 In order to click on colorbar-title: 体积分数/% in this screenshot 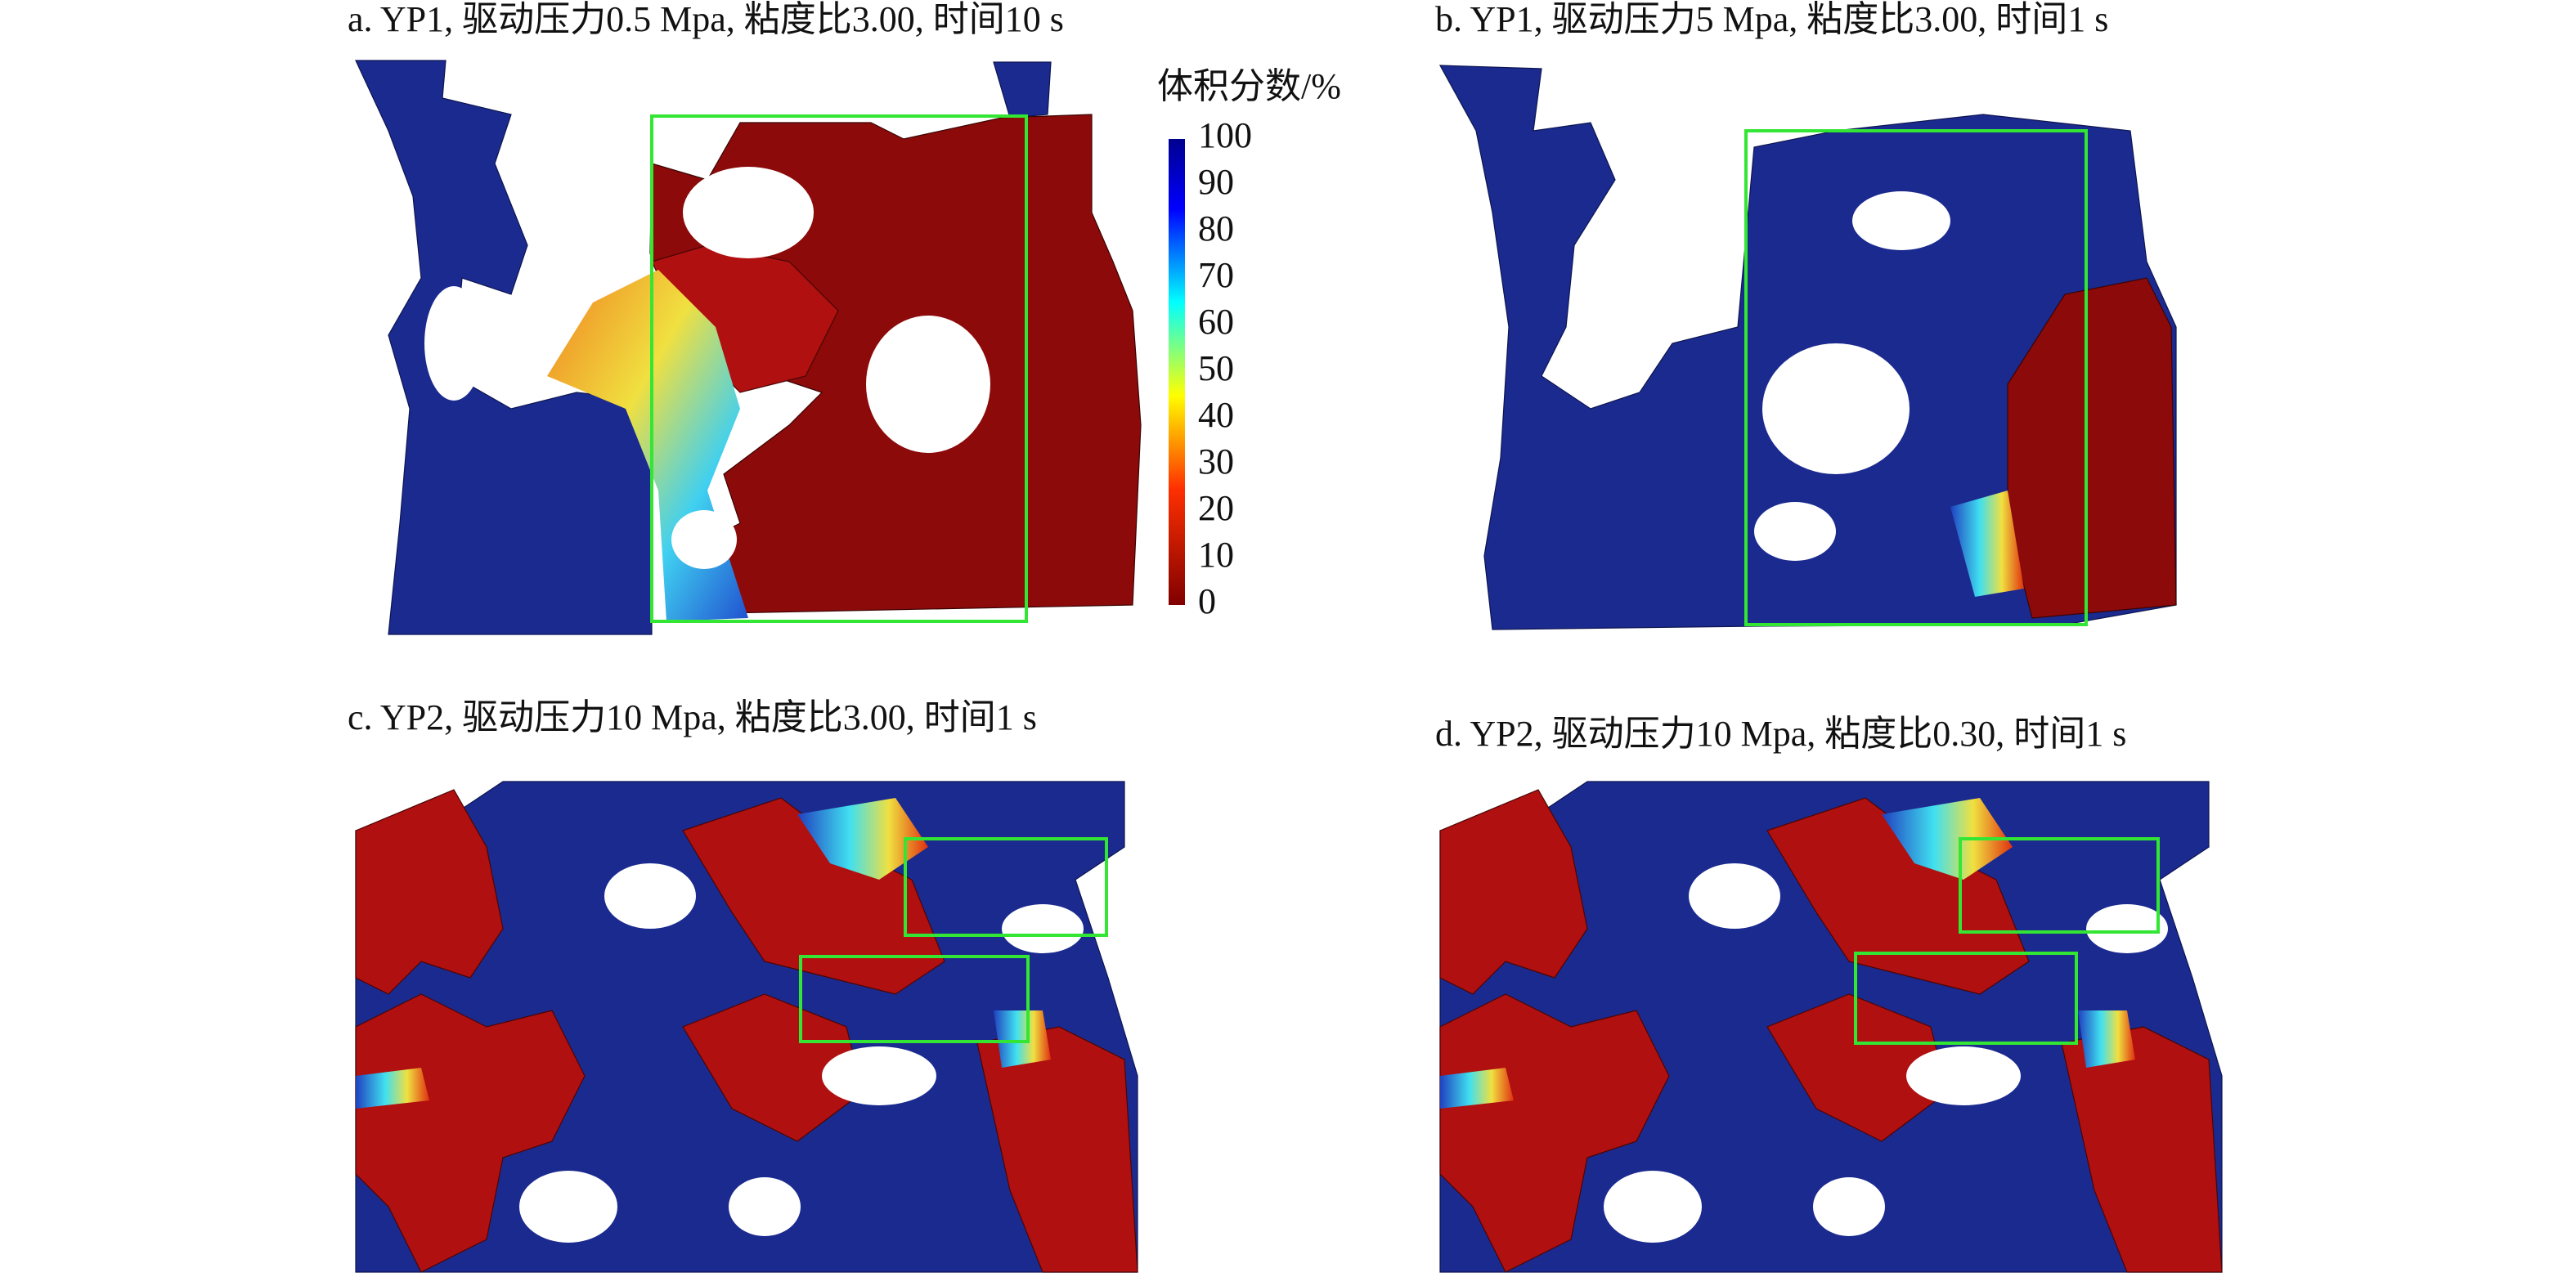, I will do `click(1249, 86)`.